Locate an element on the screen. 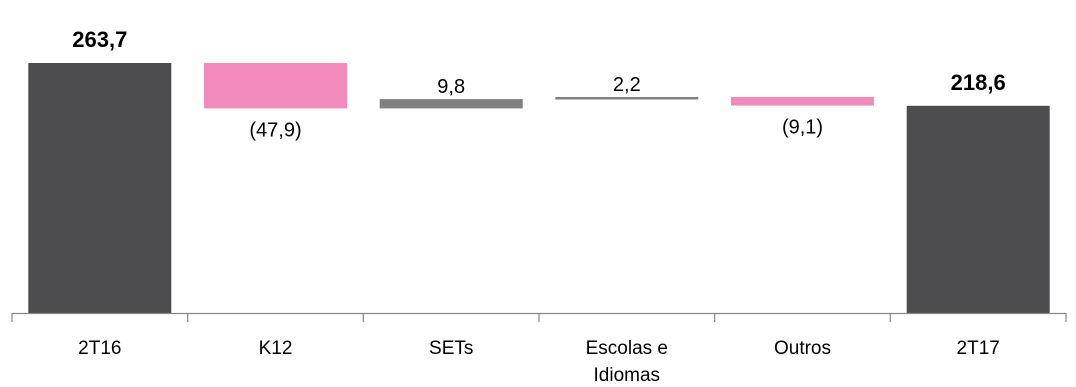 Image resolution: width=1076 pixels, height=387 pixels. tick-label-3: SETs is located at coordinates (451, 348).